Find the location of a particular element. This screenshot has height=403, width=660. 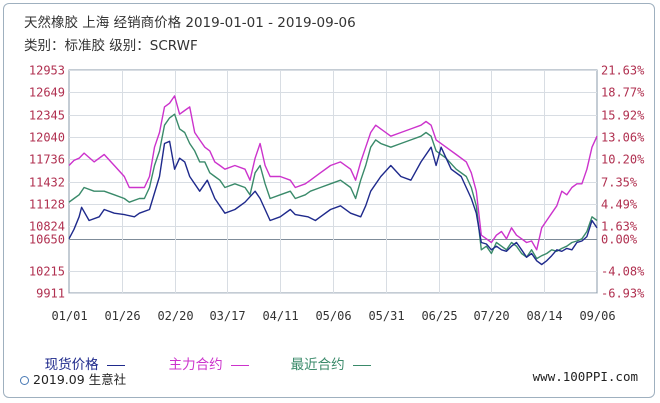

x-tick-label: 04/11 is located at coordinates (280, 316).